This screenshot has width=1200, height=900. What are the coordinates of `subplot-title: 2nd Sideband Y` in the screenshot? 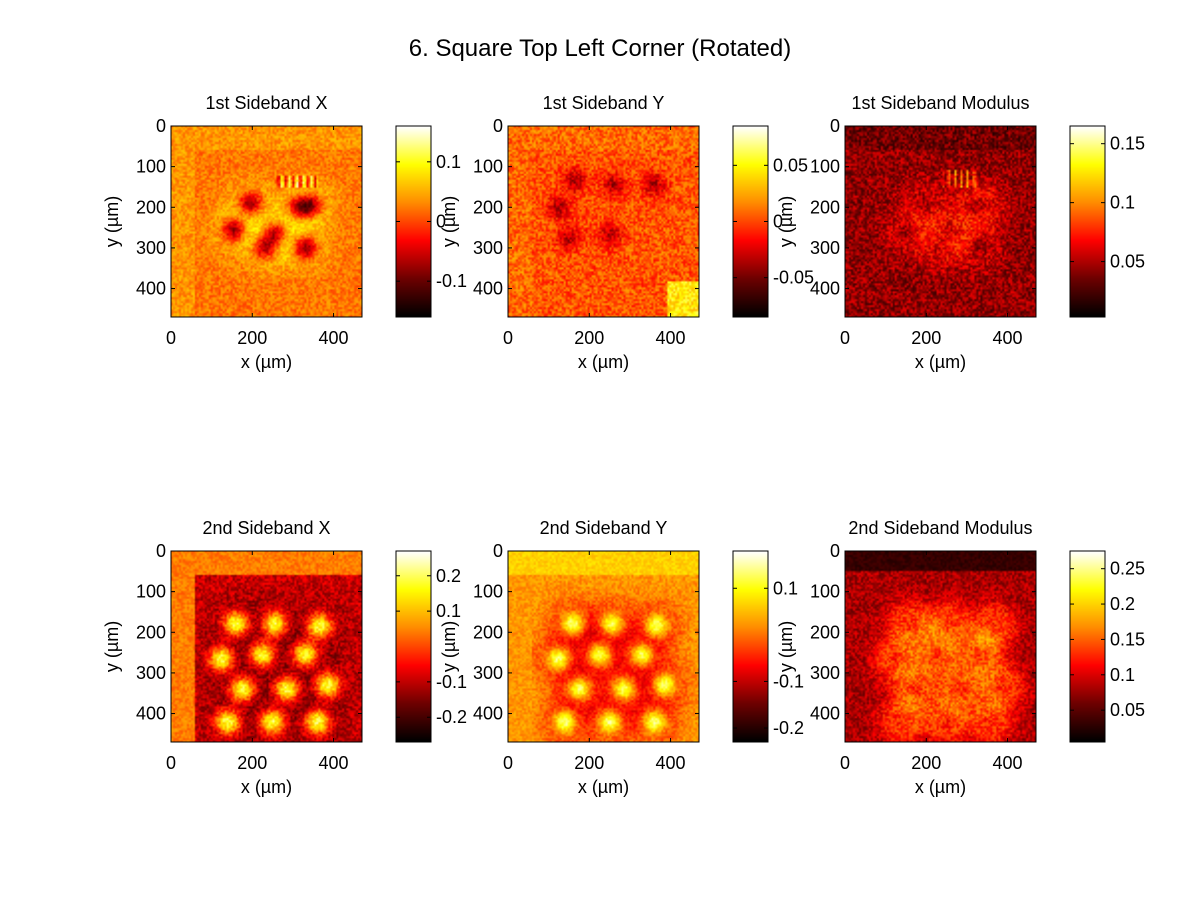 It's located at (604, 528).